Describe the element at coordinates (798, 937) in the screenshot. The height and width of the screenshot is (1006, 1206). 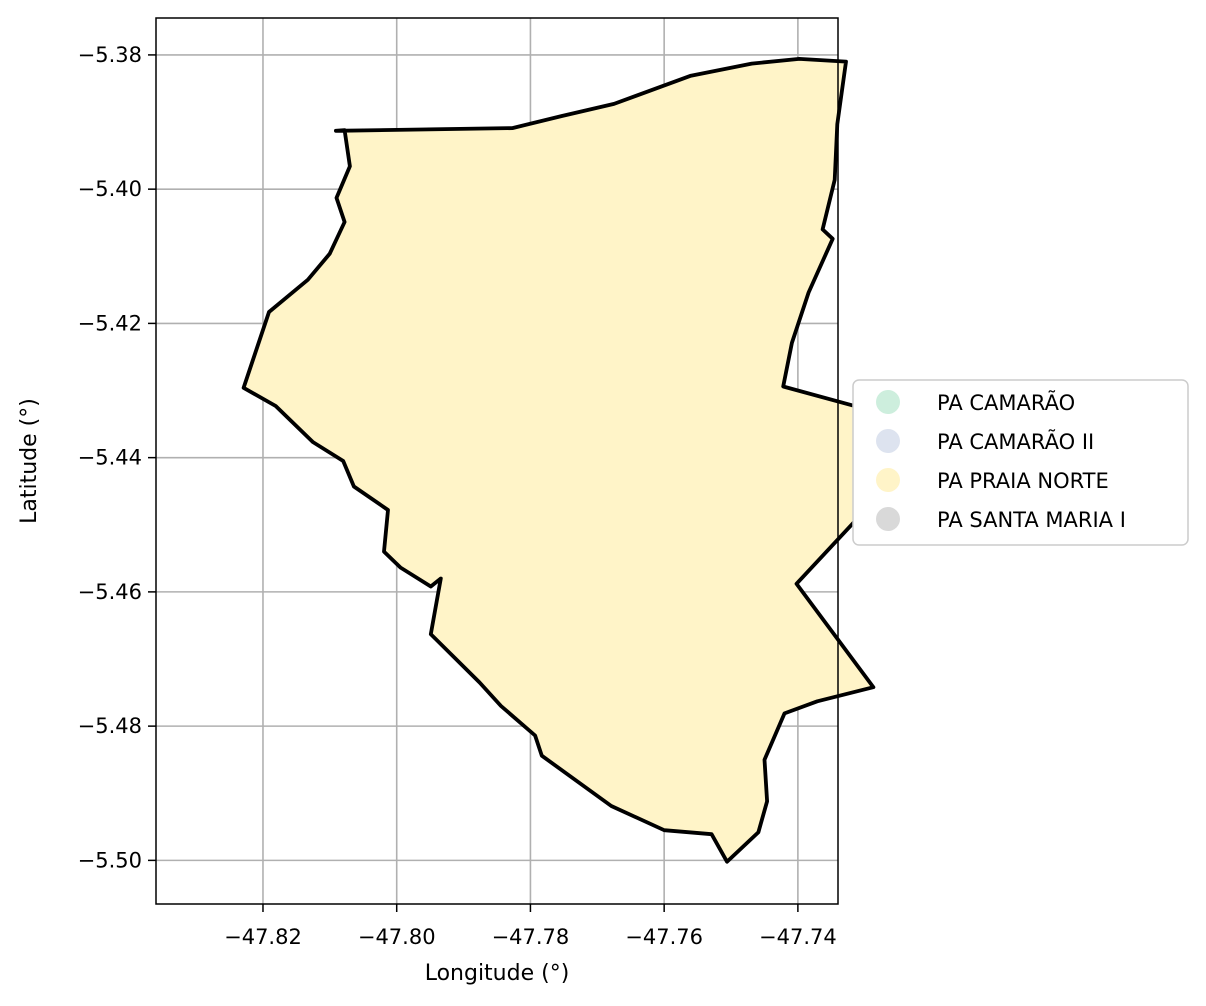
I see `x-tick-label: −47.74` at that location.